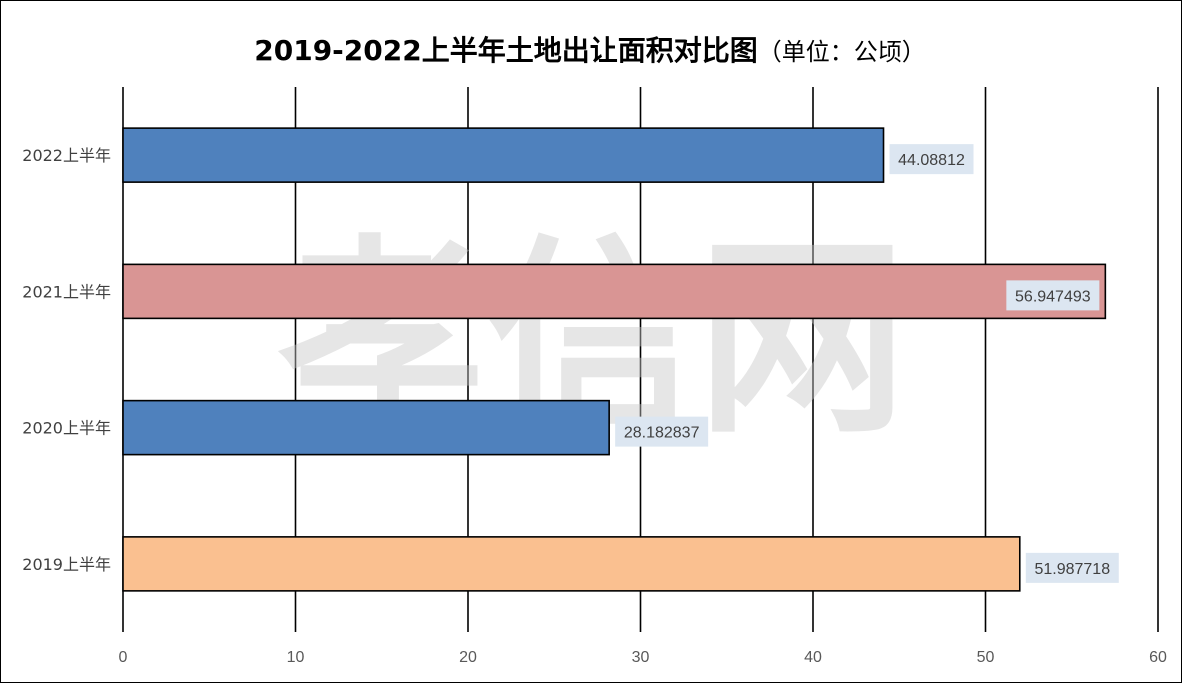  I want to click on x-tick-label: 30, so click(641, 657).